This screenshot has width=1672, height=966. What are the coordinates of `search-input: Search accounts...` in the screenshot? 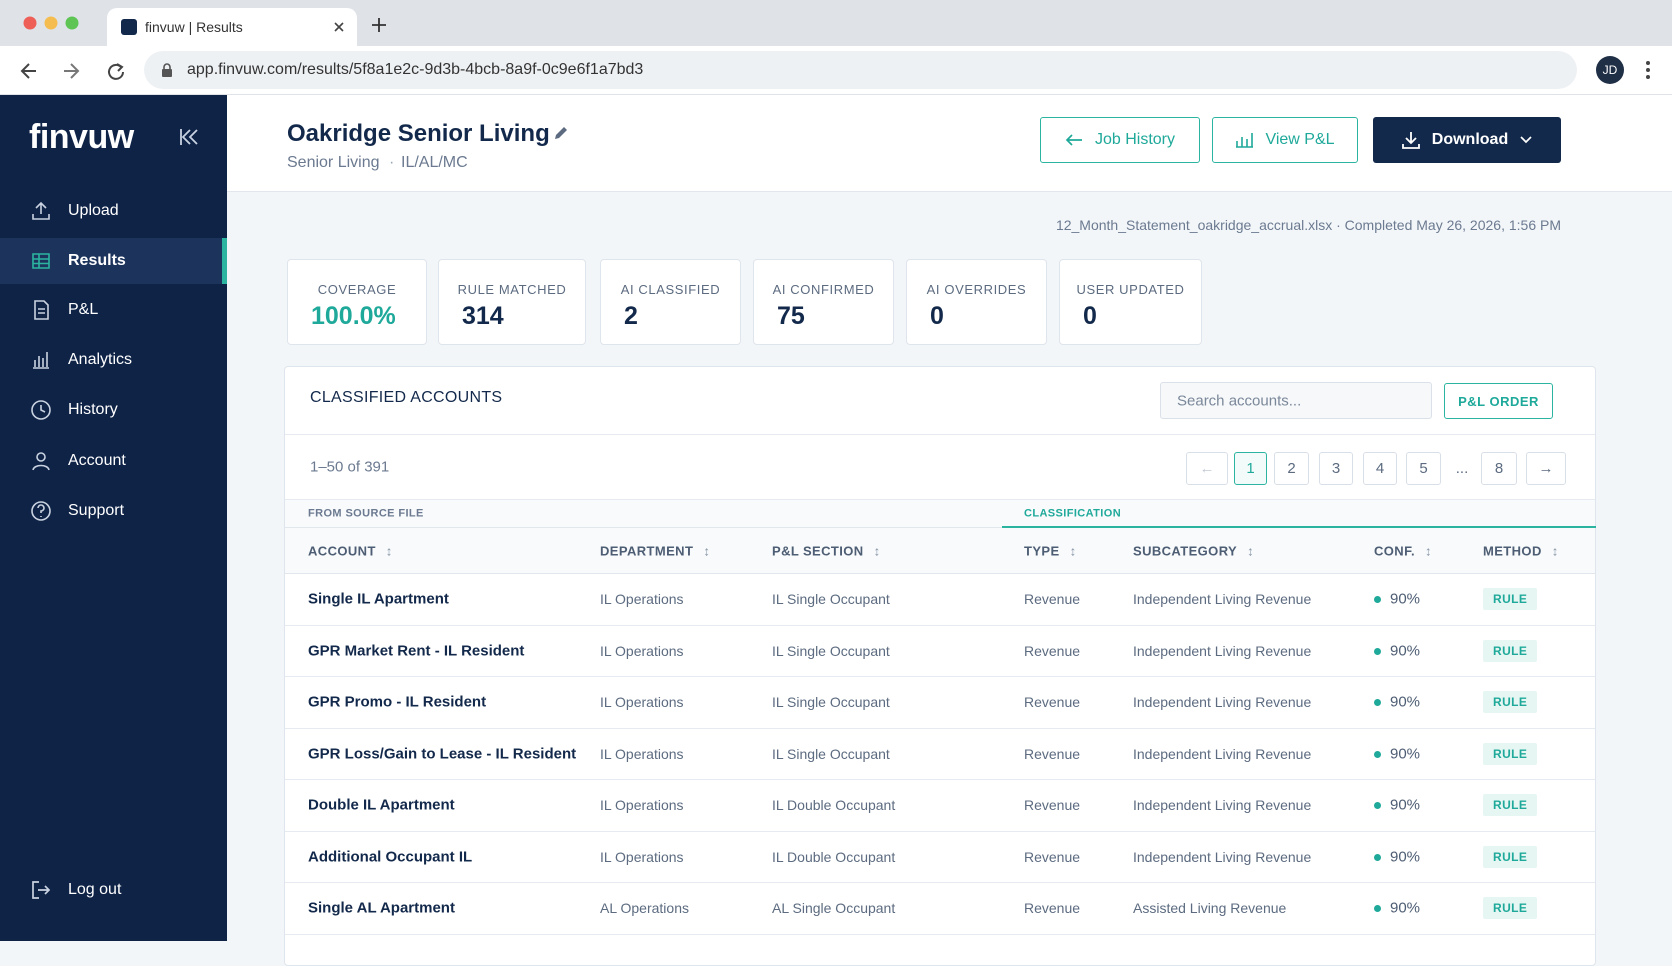 It's located at (1296, 400).